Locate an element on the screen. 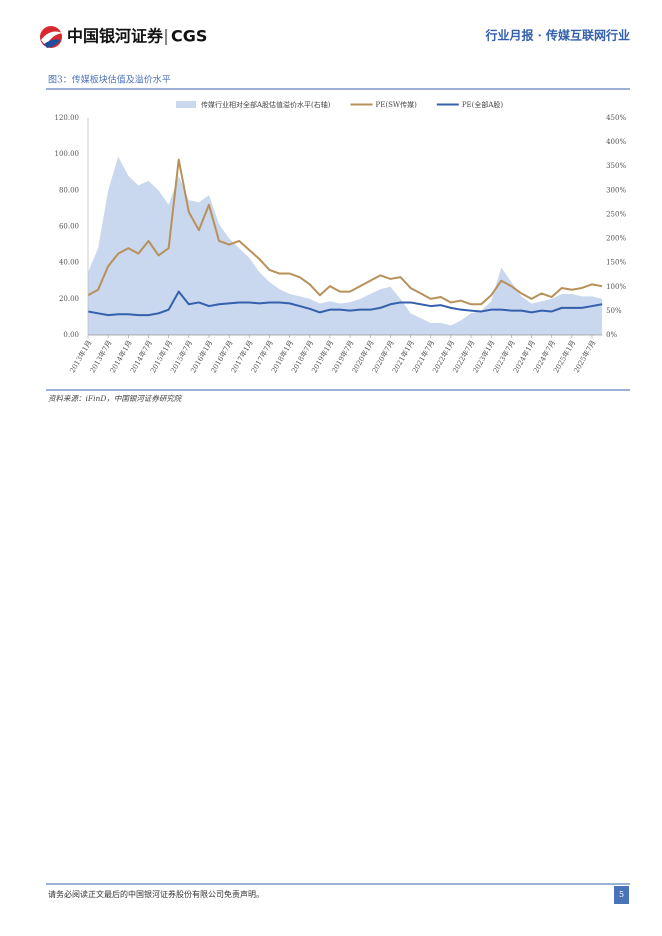  y2-tick-label: 50% is located at coordinates (614, 311).